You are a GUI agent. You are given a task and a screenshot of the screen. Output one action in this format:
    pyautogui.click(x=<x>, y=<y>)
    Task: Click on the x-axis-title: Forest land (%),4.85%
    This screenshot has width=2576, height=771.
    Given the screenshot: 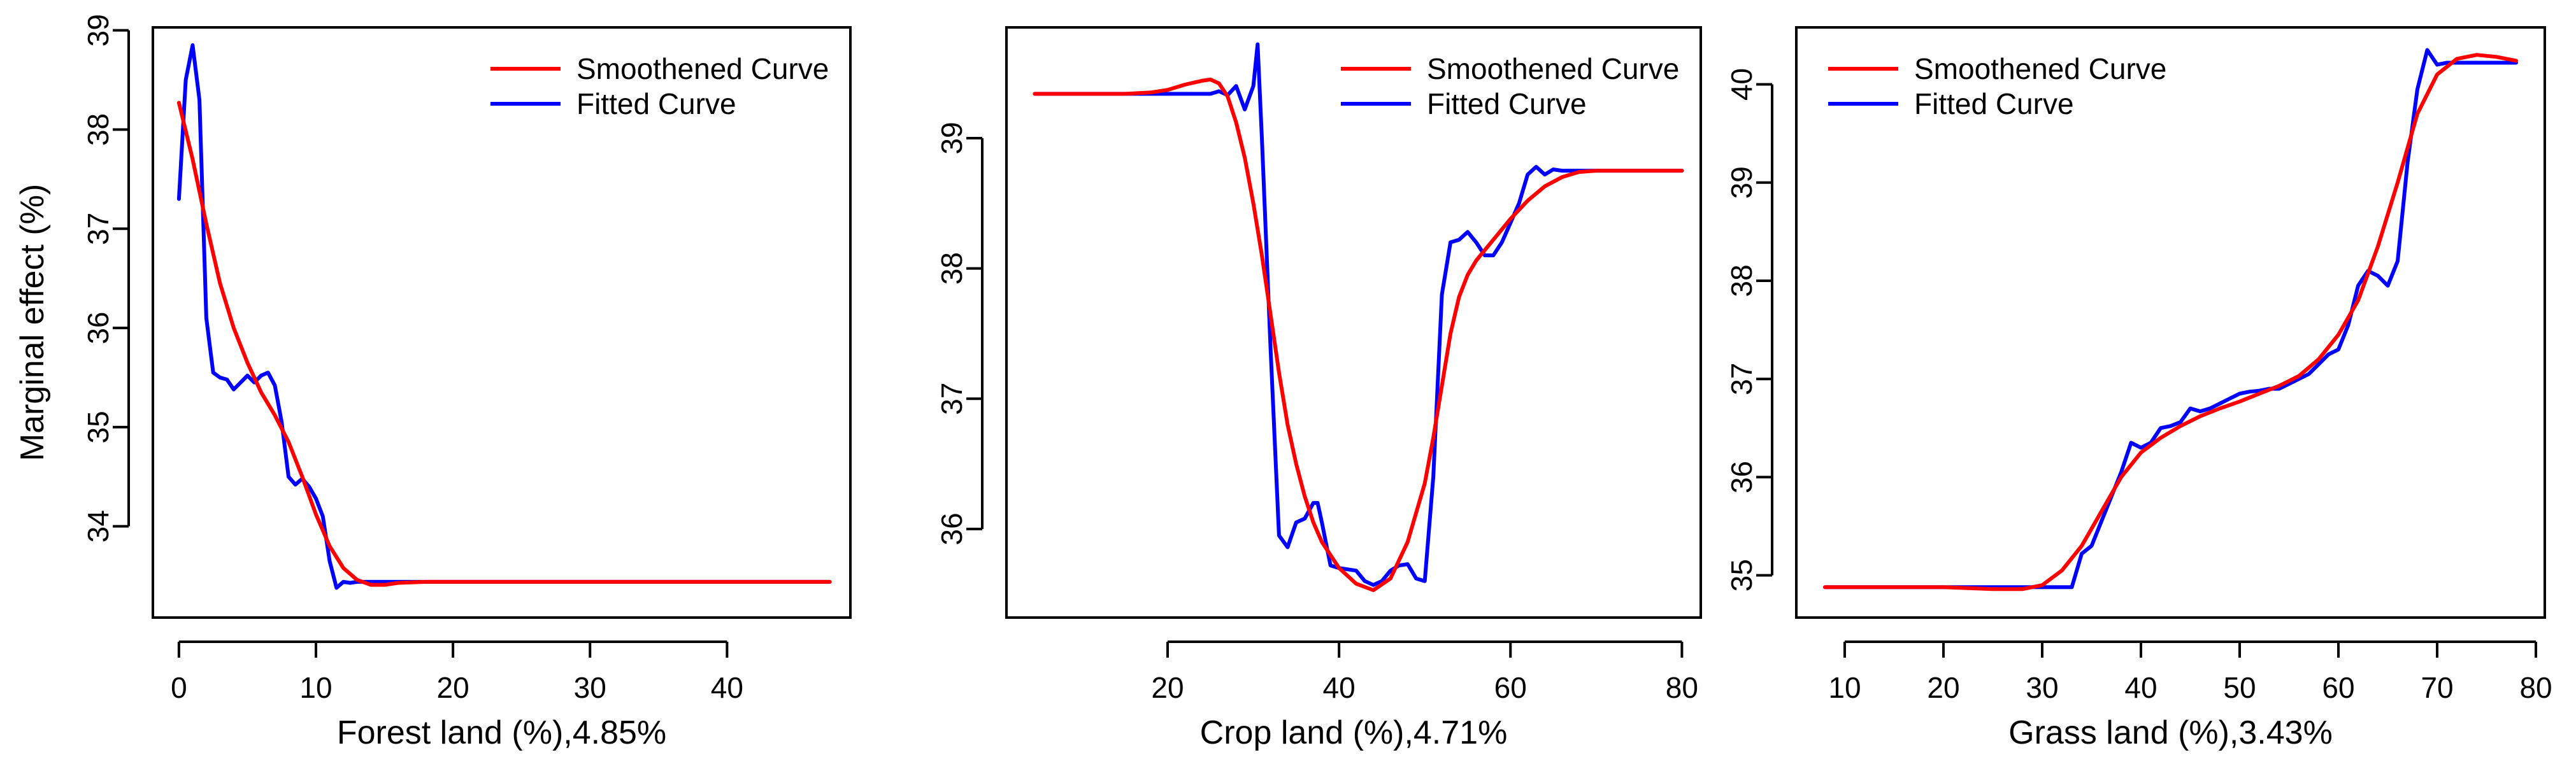 What is the action you would take?
    pyautogui.click(x=502, y=732)
    